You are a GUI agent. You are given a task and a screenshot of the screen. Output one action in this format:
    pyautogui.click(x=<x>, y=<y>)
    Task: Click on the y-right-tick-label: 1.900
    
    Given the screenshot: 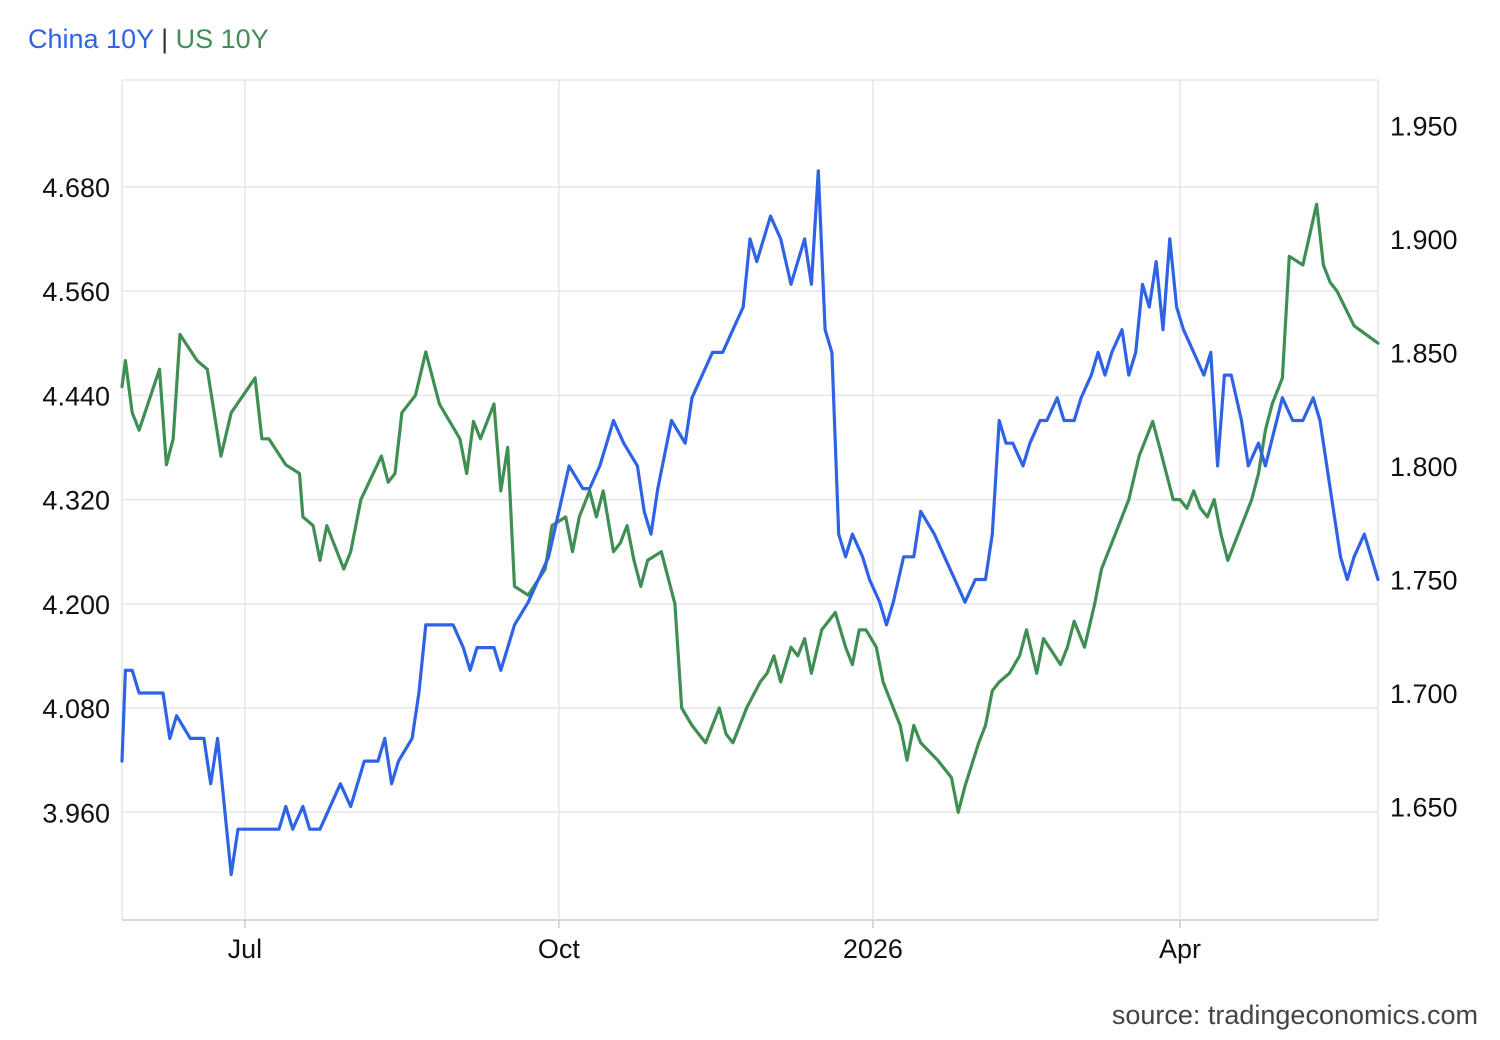 What is the action you would take?
    pyautogui.click(x=1424, y=240)
    